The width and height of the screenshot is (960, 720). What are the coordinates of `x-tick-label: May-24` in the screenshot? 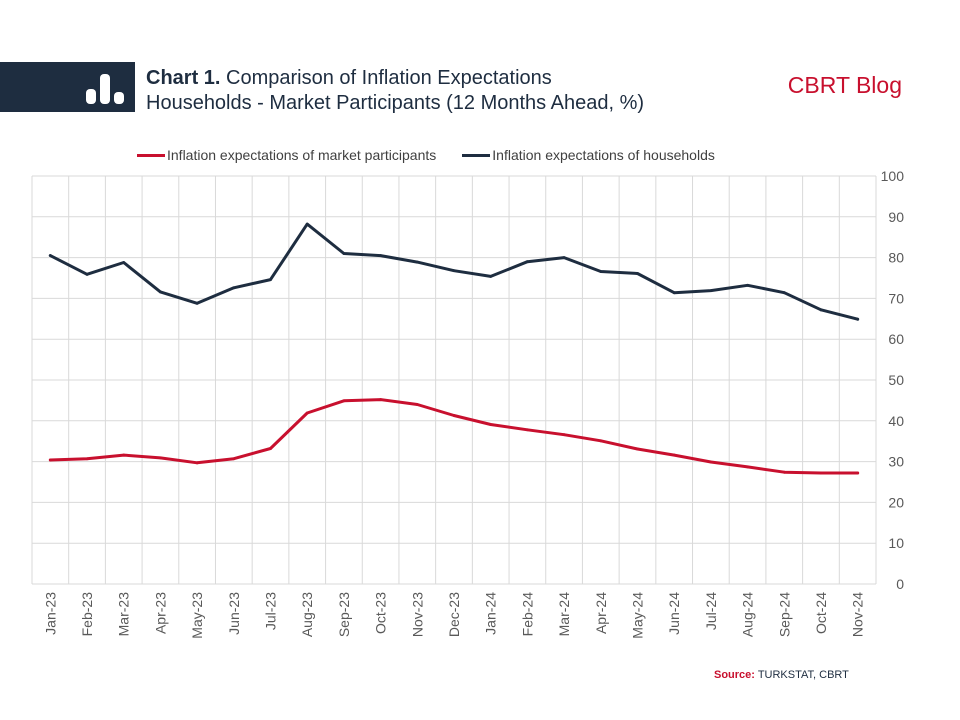 It's located at (637, 615).